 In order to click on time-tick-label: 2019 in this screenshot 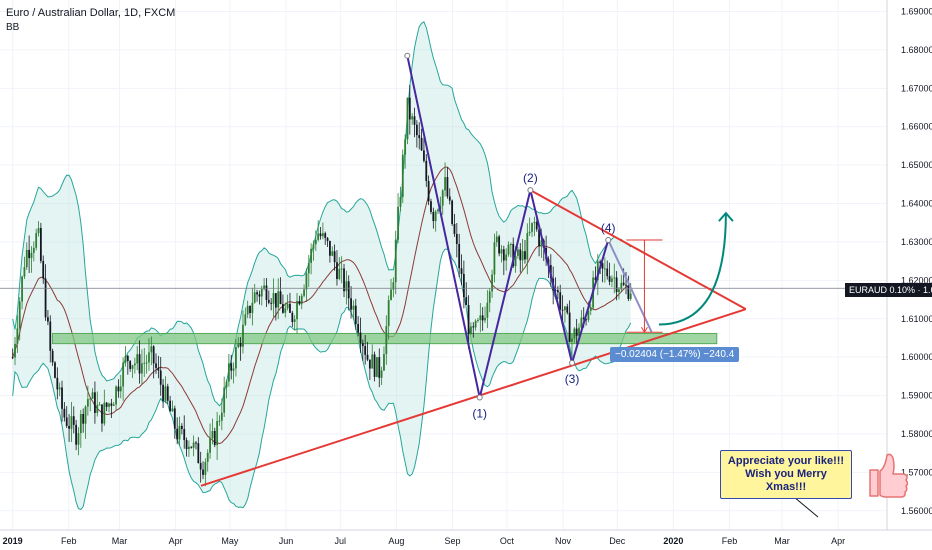, I will do `click(13, 541)`.